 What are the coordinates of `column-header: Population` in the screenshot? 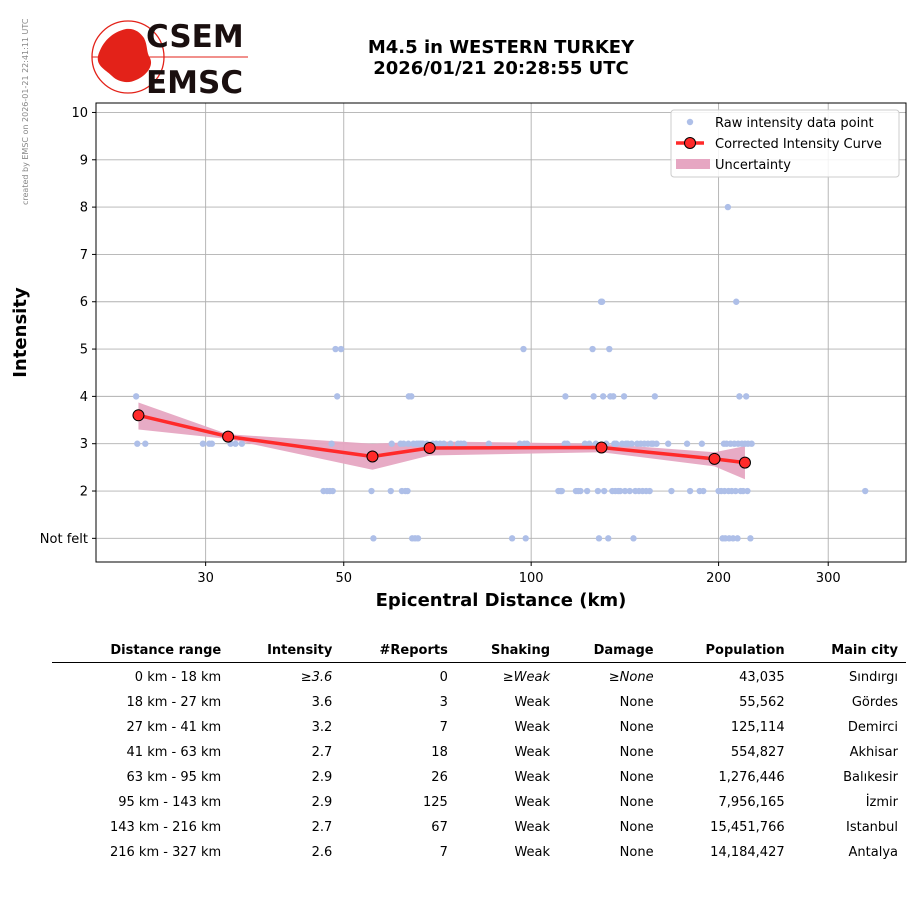 It's located at (727, 651).